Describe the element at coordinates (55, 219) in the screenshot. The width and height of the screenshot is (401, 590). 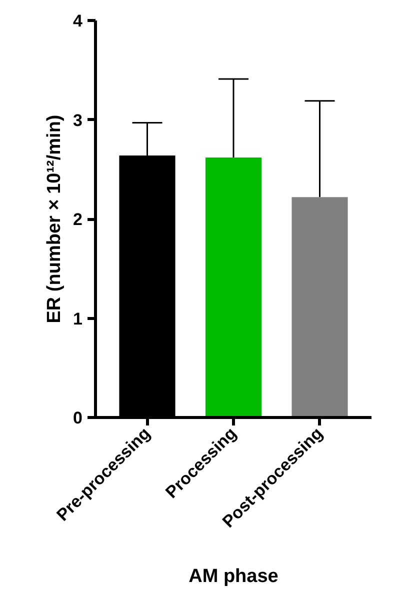
I see `y-axis-title: ER (number × 10¹²/min)` at that location.